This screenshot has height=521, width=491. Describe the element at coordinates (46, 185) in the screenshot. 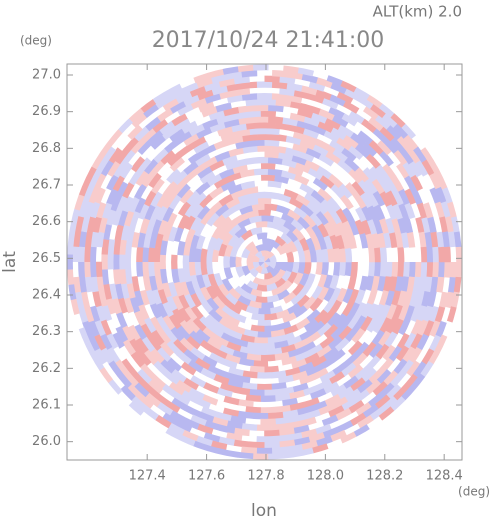

I see `y-tick-label: 26.7` at that location.